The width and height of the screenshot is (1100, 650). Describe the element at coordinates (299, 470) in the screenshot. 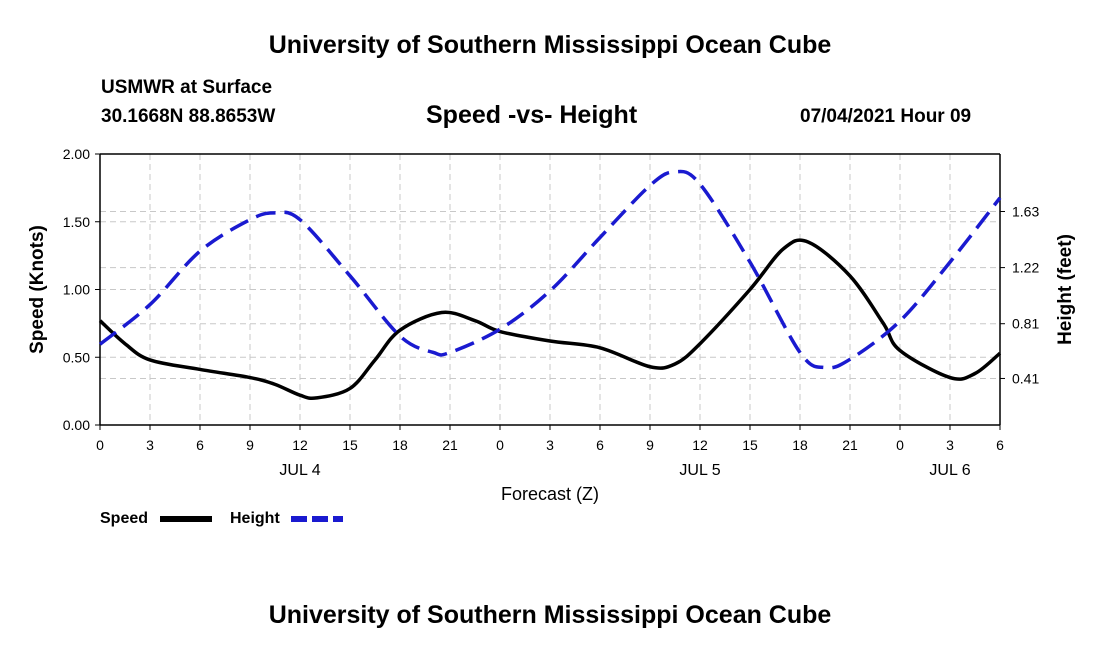

I see `date-label: JUL 4` at that location.